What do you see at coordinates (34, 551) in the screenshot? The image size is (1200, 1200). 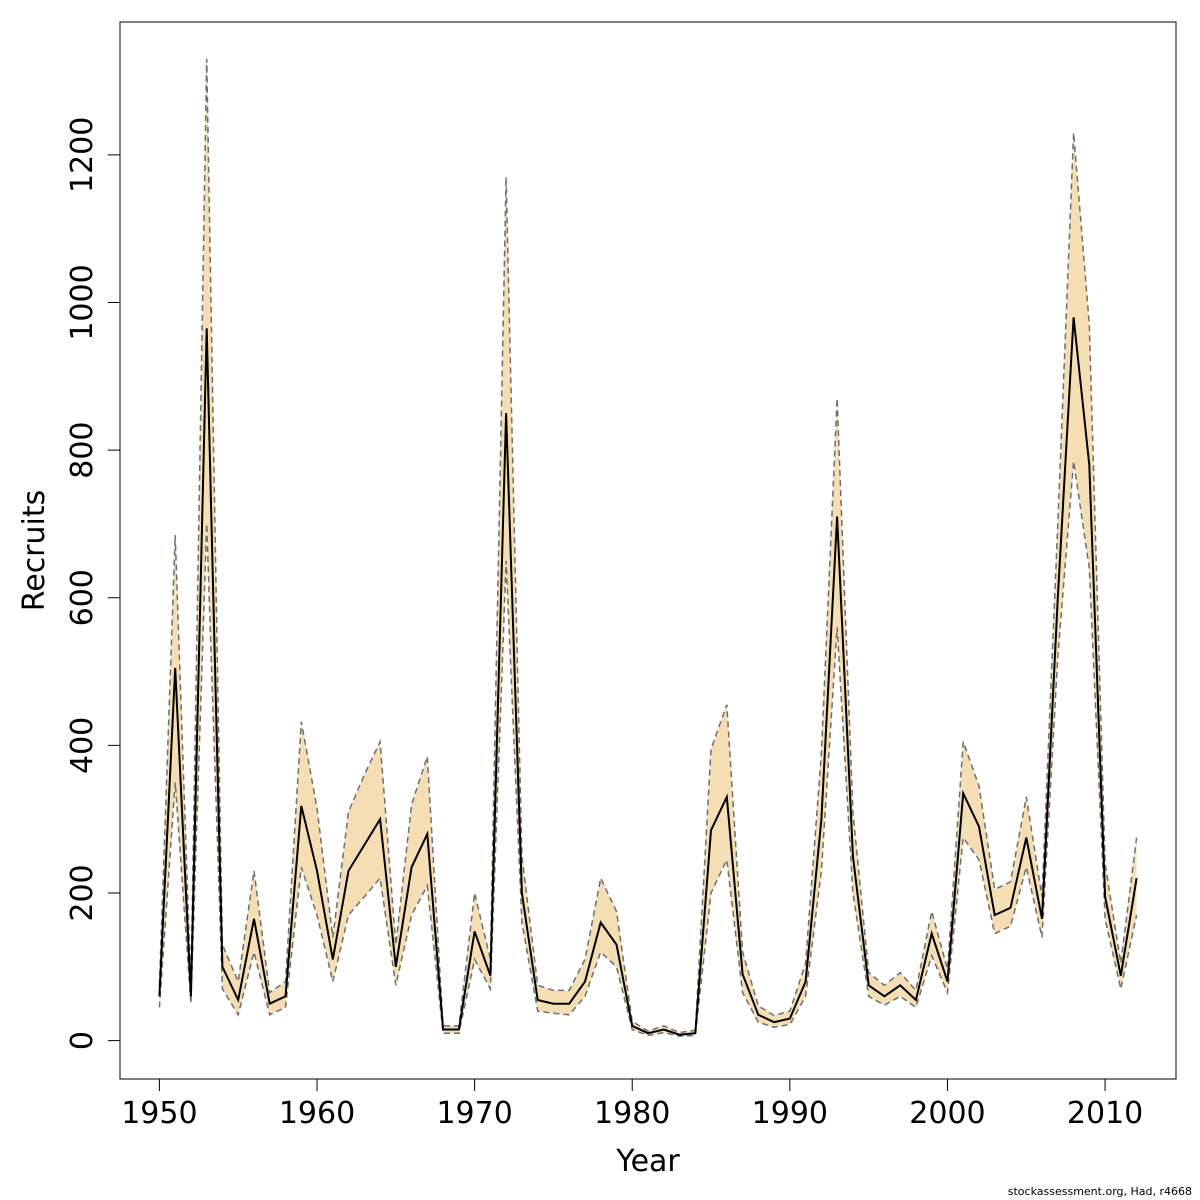 I see `y-axis-title: Recruits` at bounding box center [34, 551].